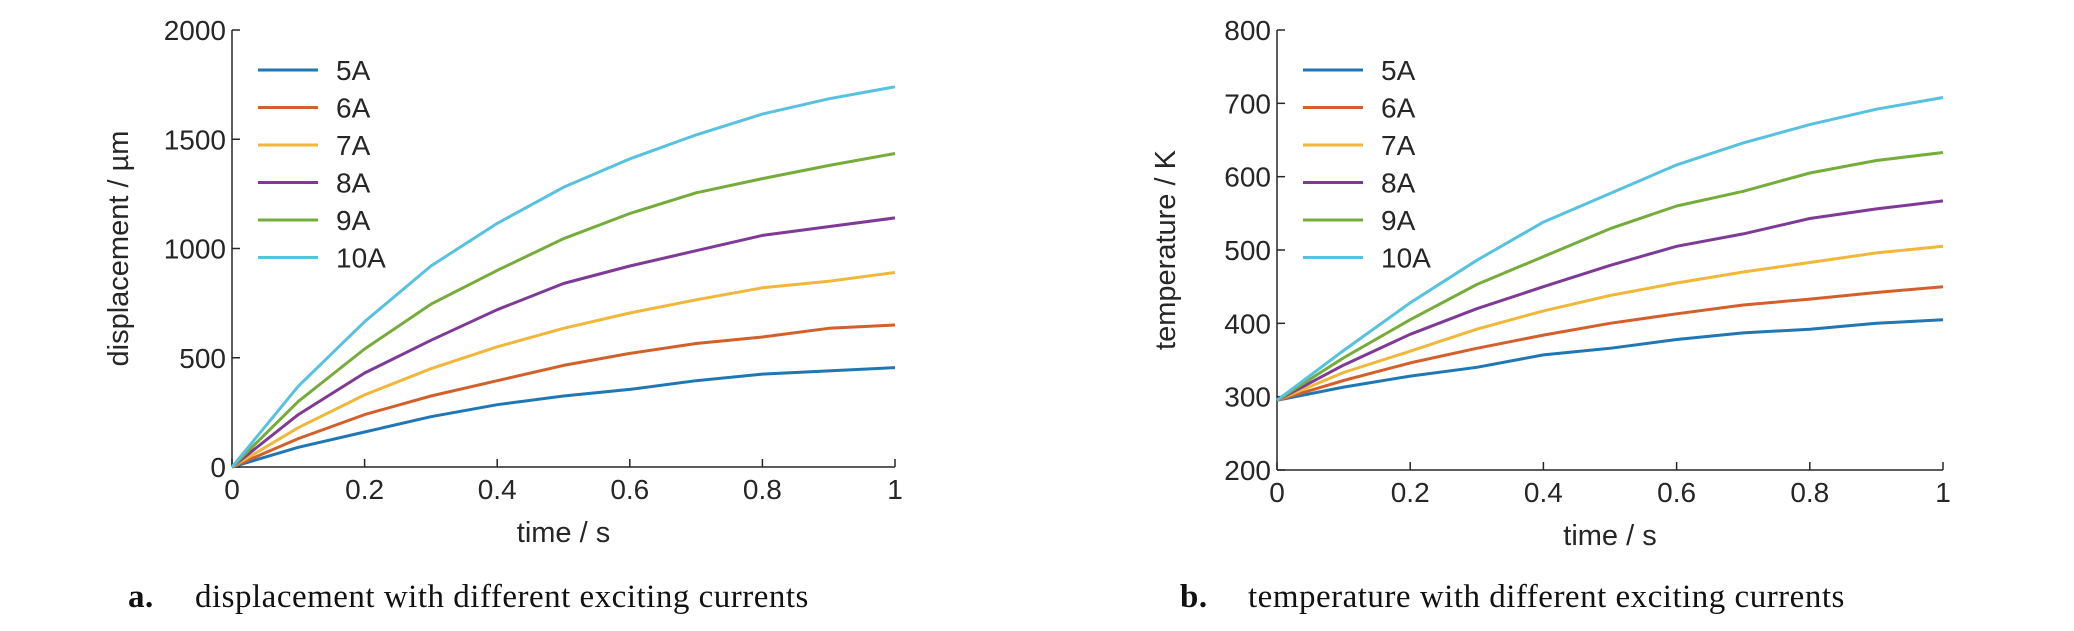 This screenshot has width=2074, height=631. I want to click on disp-legend-label-6a: 6A, so click(353, 108).